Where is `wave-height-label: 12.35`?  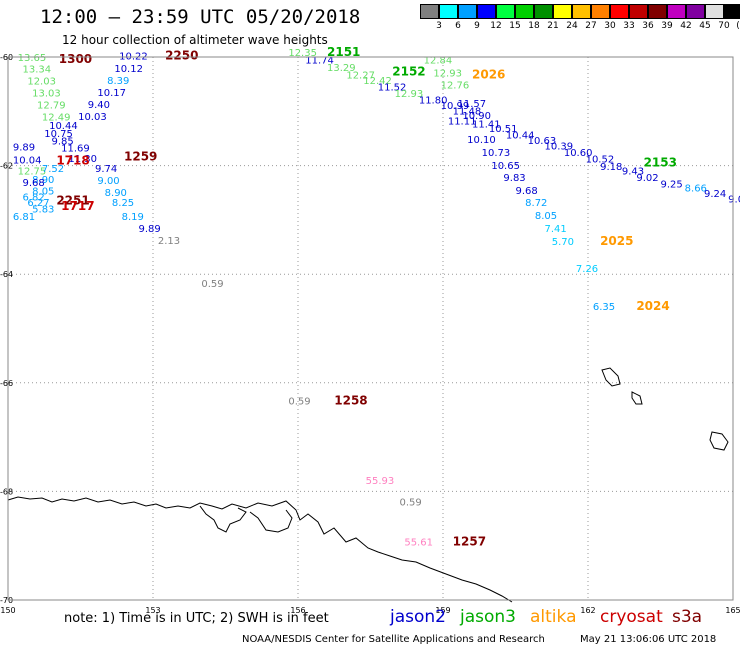
wave-height-label: 12.35 is located at coordinates (302, 53).